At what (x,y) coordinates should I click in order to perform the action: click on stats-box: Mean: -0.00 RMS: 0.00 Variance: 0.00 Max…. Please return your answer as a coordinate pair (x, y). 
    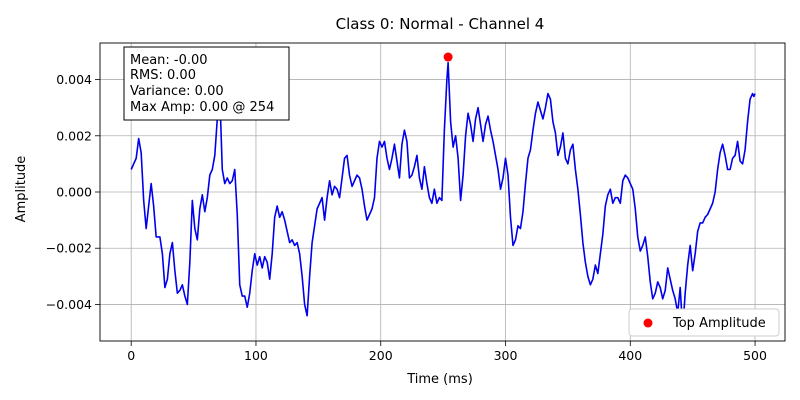
    Looking at the image, I should click on (206, 83).